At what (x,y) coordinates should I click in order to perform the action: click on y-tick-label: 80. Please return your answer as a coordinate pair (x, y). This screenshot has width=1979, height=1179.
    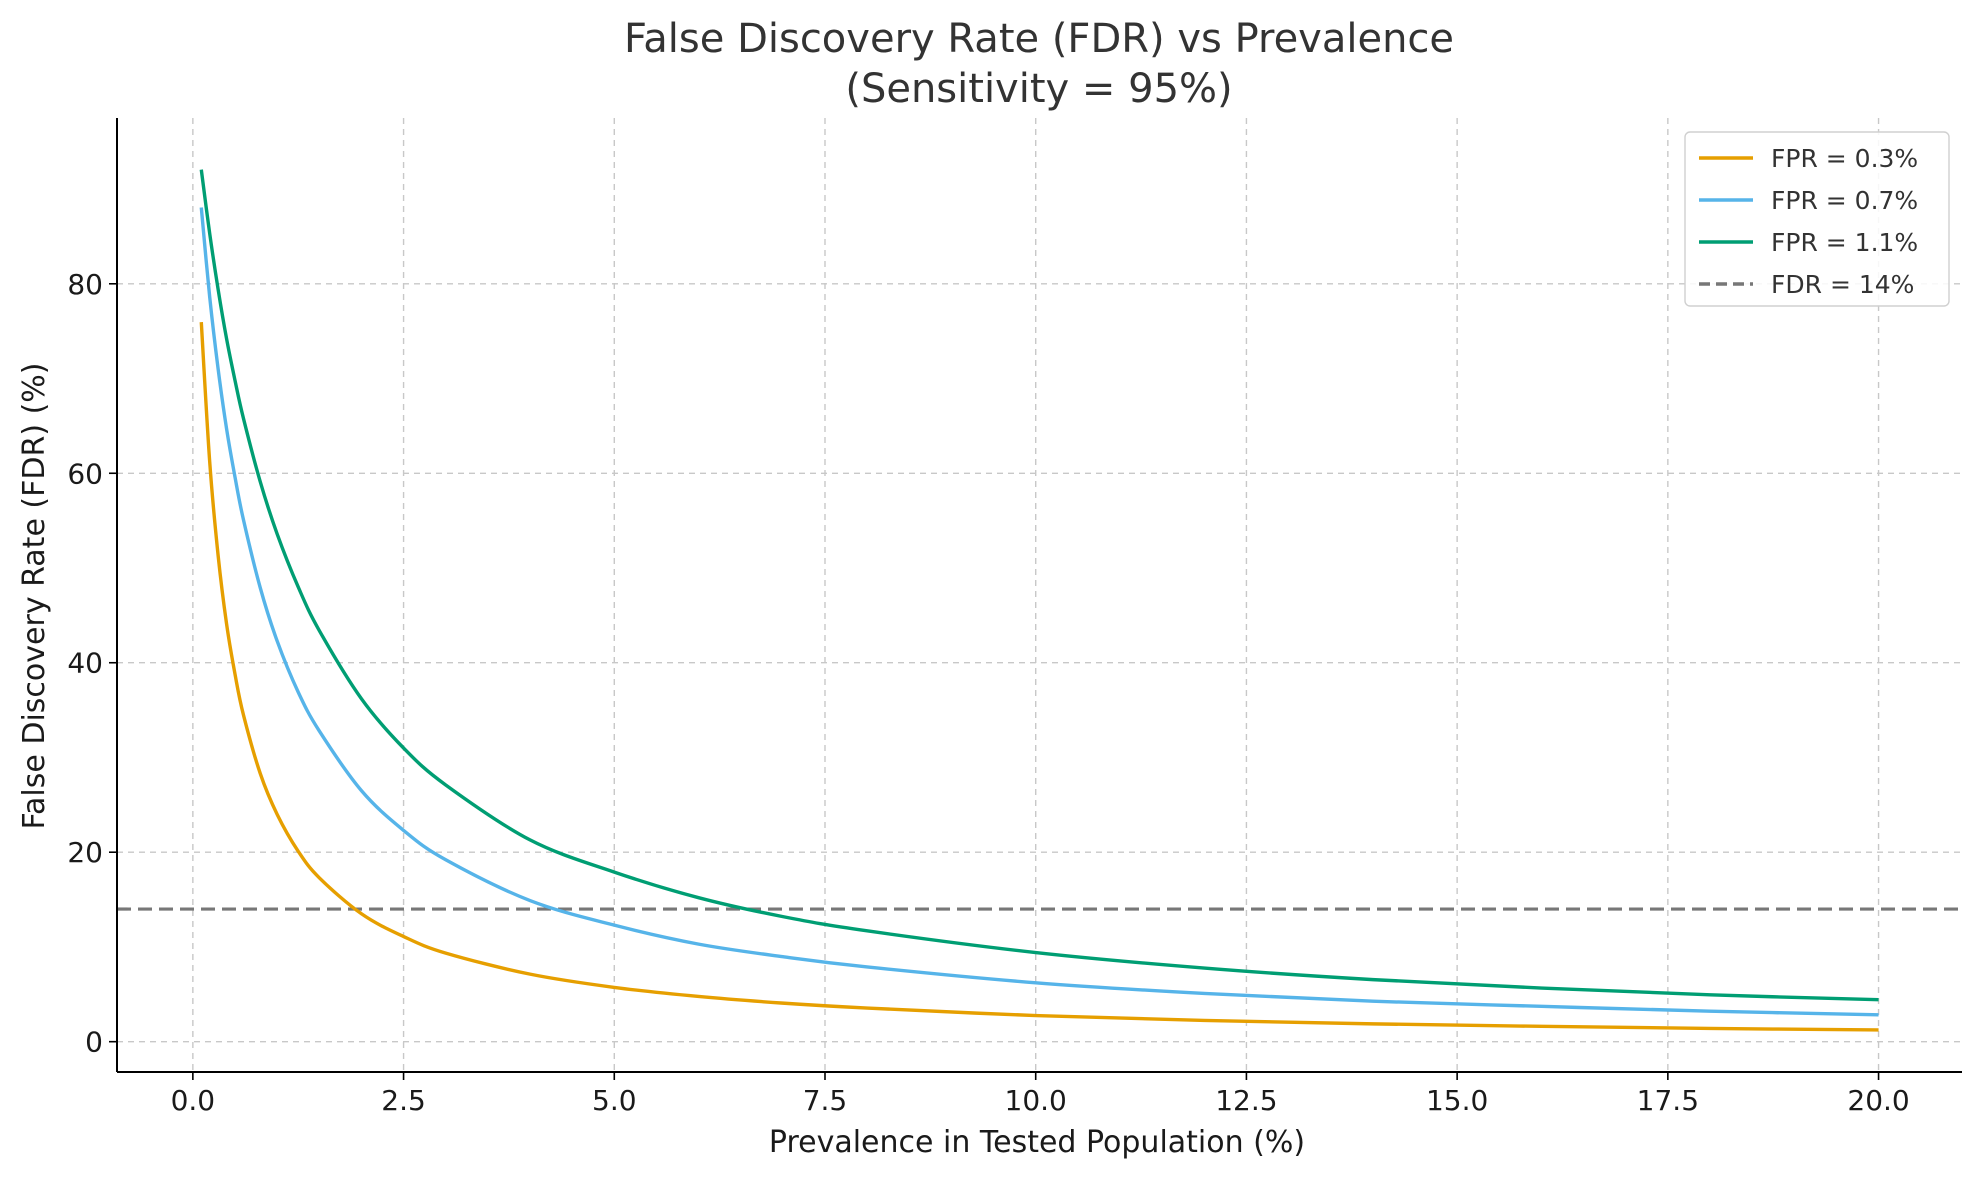
    Looking at the image, I should click on (85, 284).